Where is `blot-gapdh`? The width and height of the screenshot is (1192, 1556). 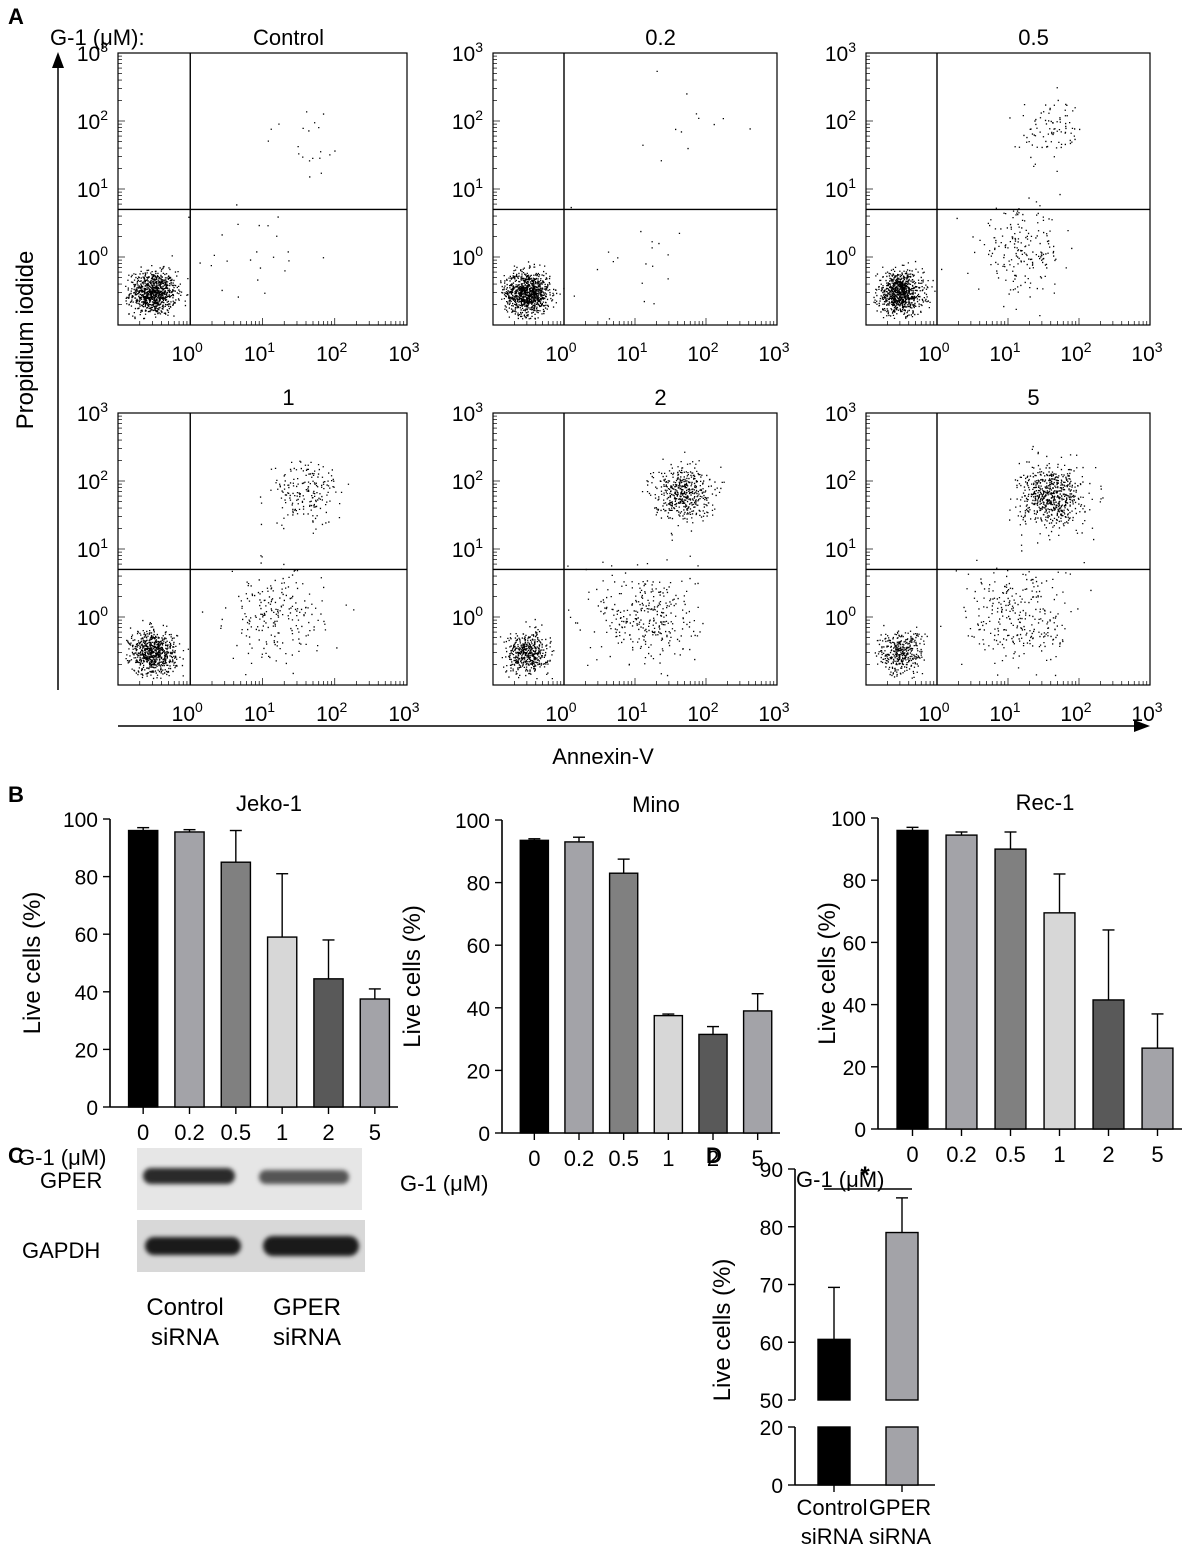 blot-gapdh is located at coordinates (251, 1246).